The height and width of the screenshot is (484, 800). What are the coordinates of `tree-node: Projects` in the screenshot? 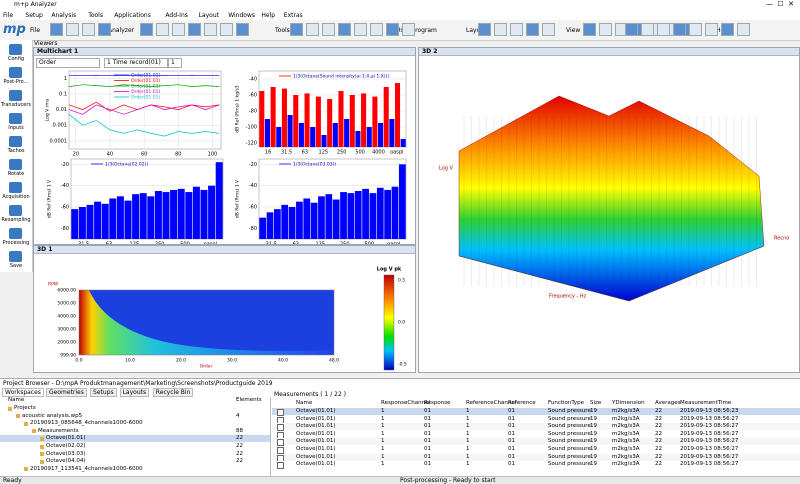 It's located at (25, 408).